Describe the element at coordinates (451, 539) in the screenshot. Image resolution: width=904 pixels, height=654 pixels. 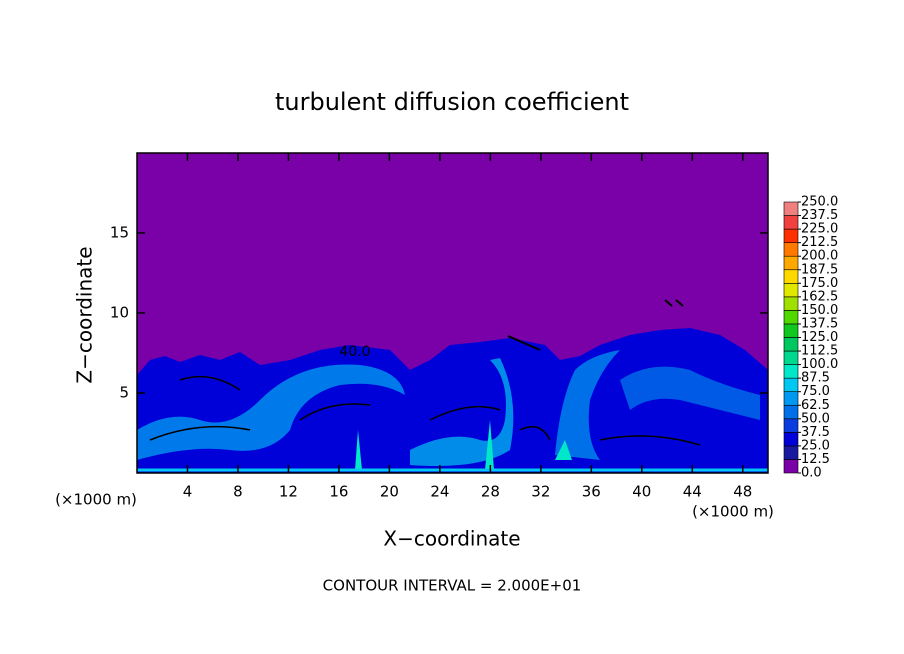
I see `x-axis-label: X−coordinate` at that location.